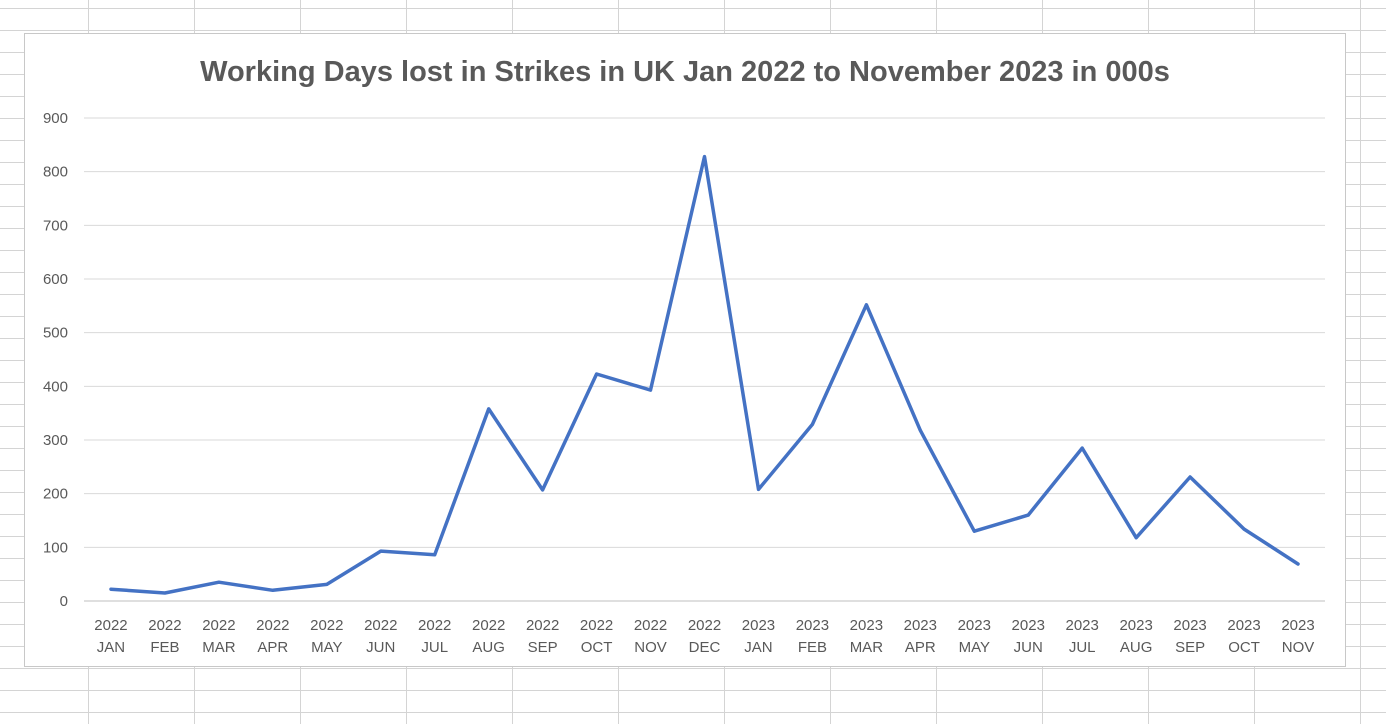 Image resolution: width=1386 pixels, height=724 pixels. Describe the element at coordinates (866, 625) in the screenshot. I see `x-tick-label-year-14: 2023` at that location.